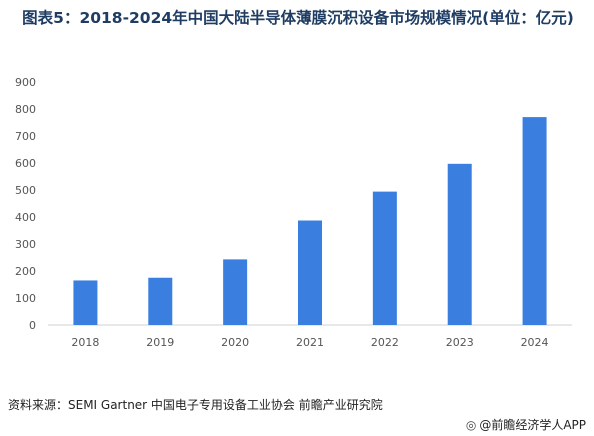 The width and height of the screenshot is (594, 436). I want to click on chart-title: 图表5：2018-2024年中国大陆半导体薄膜沉积设备市场规模情况(单位：亿元), so click(298, 18).